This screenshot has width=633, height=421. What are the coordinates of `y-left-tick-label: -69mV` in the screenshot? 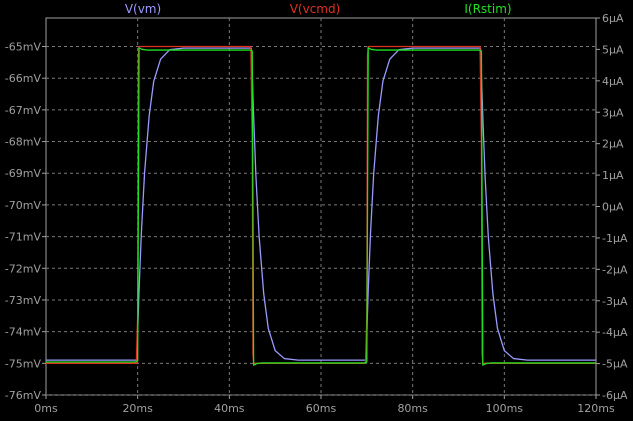 It's located at (23, 173).